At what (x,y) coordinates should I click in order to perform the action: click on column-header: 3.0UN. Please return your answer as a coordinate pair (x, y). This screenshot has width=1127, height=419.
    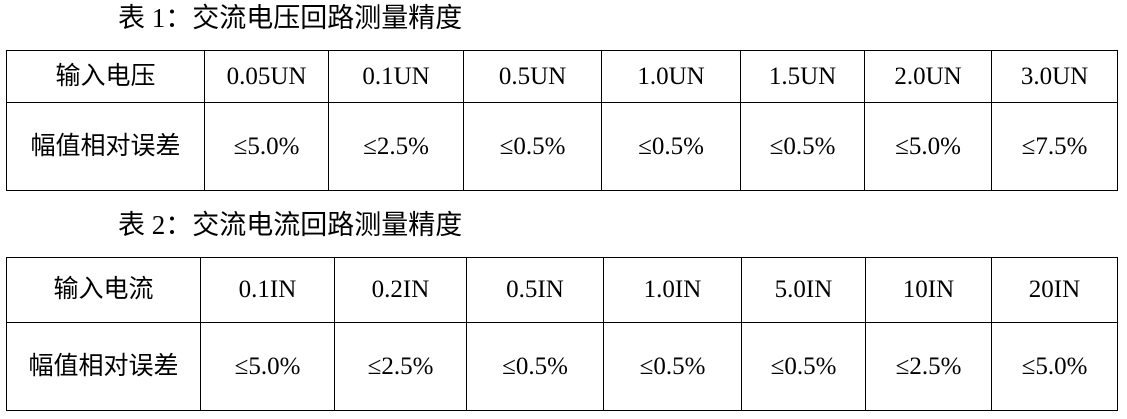
    Looking at the image, I should click on (1054, 76).